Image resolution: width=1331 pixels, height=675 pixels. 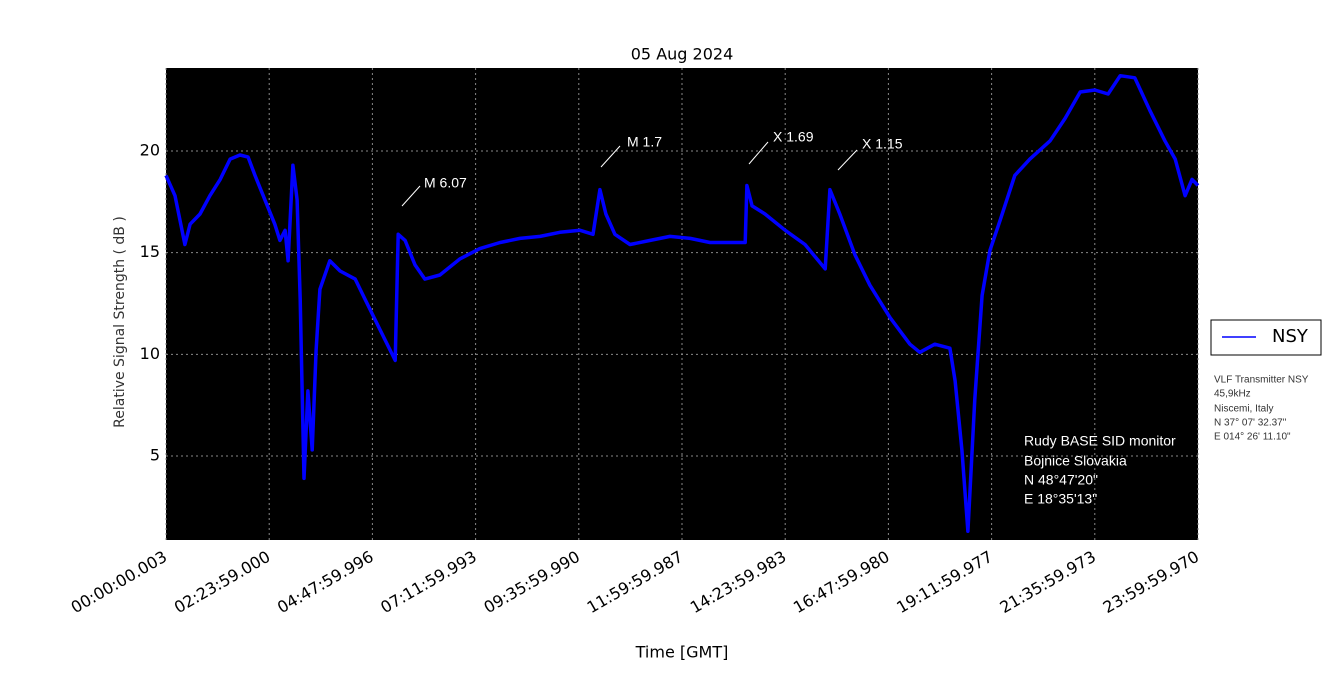 I want to click on y-tick-label: 5, so click(x=155, y=455).